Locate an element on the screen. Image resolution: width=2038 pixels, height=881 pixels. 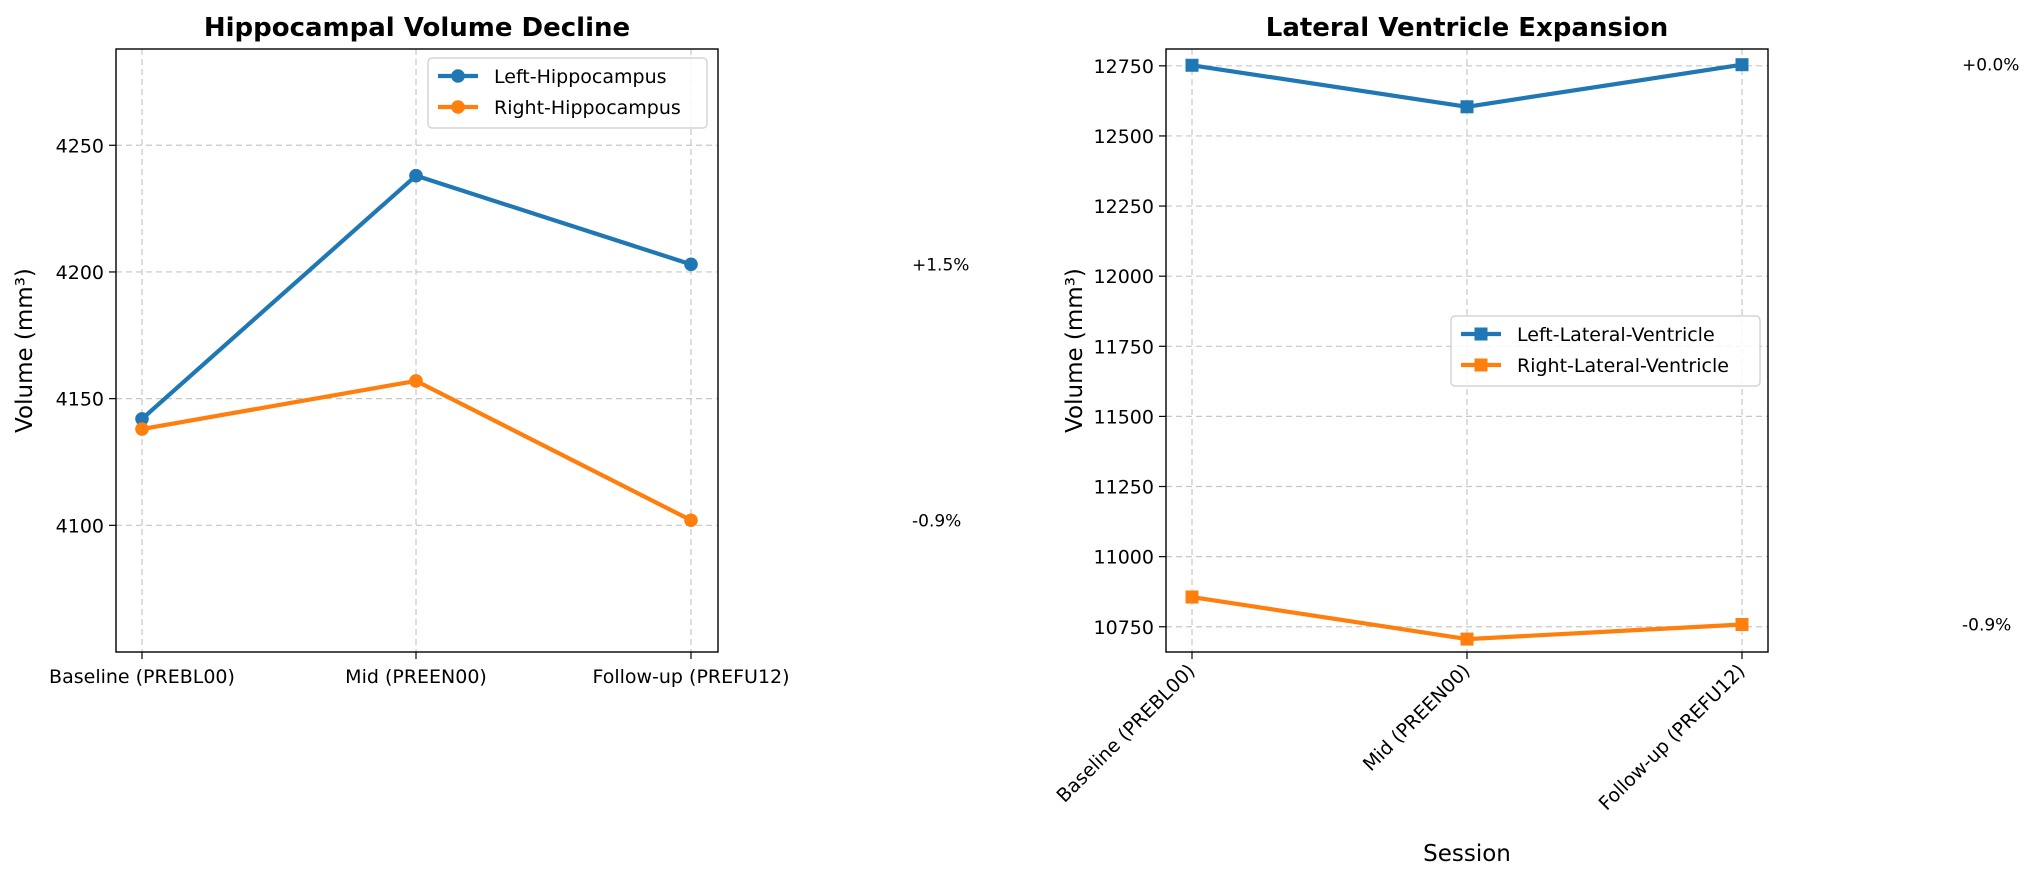
legend-label: Left-Lateral-Ventricle is located at coordinates (1616, 335).